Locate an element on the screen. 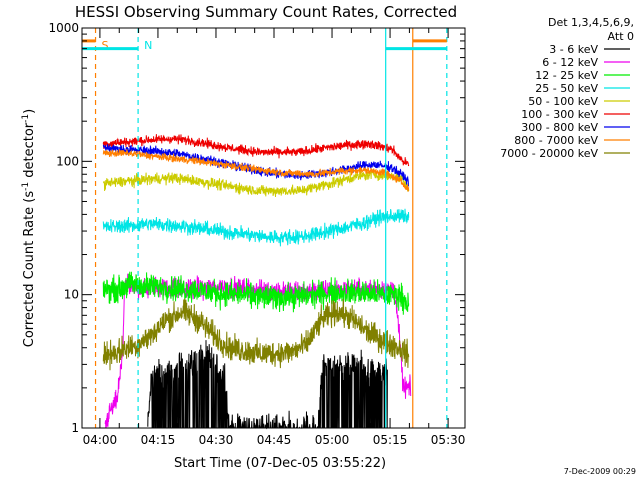  y-axis-label: Corrected Count Rate (s-1 detector-1) is located at coordinates (29, 228).